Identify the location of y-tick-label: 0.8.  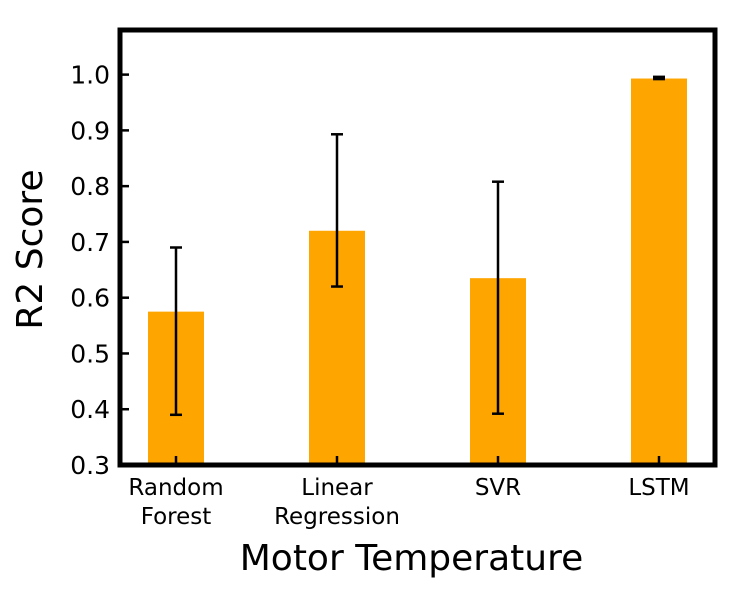
(90, 186).